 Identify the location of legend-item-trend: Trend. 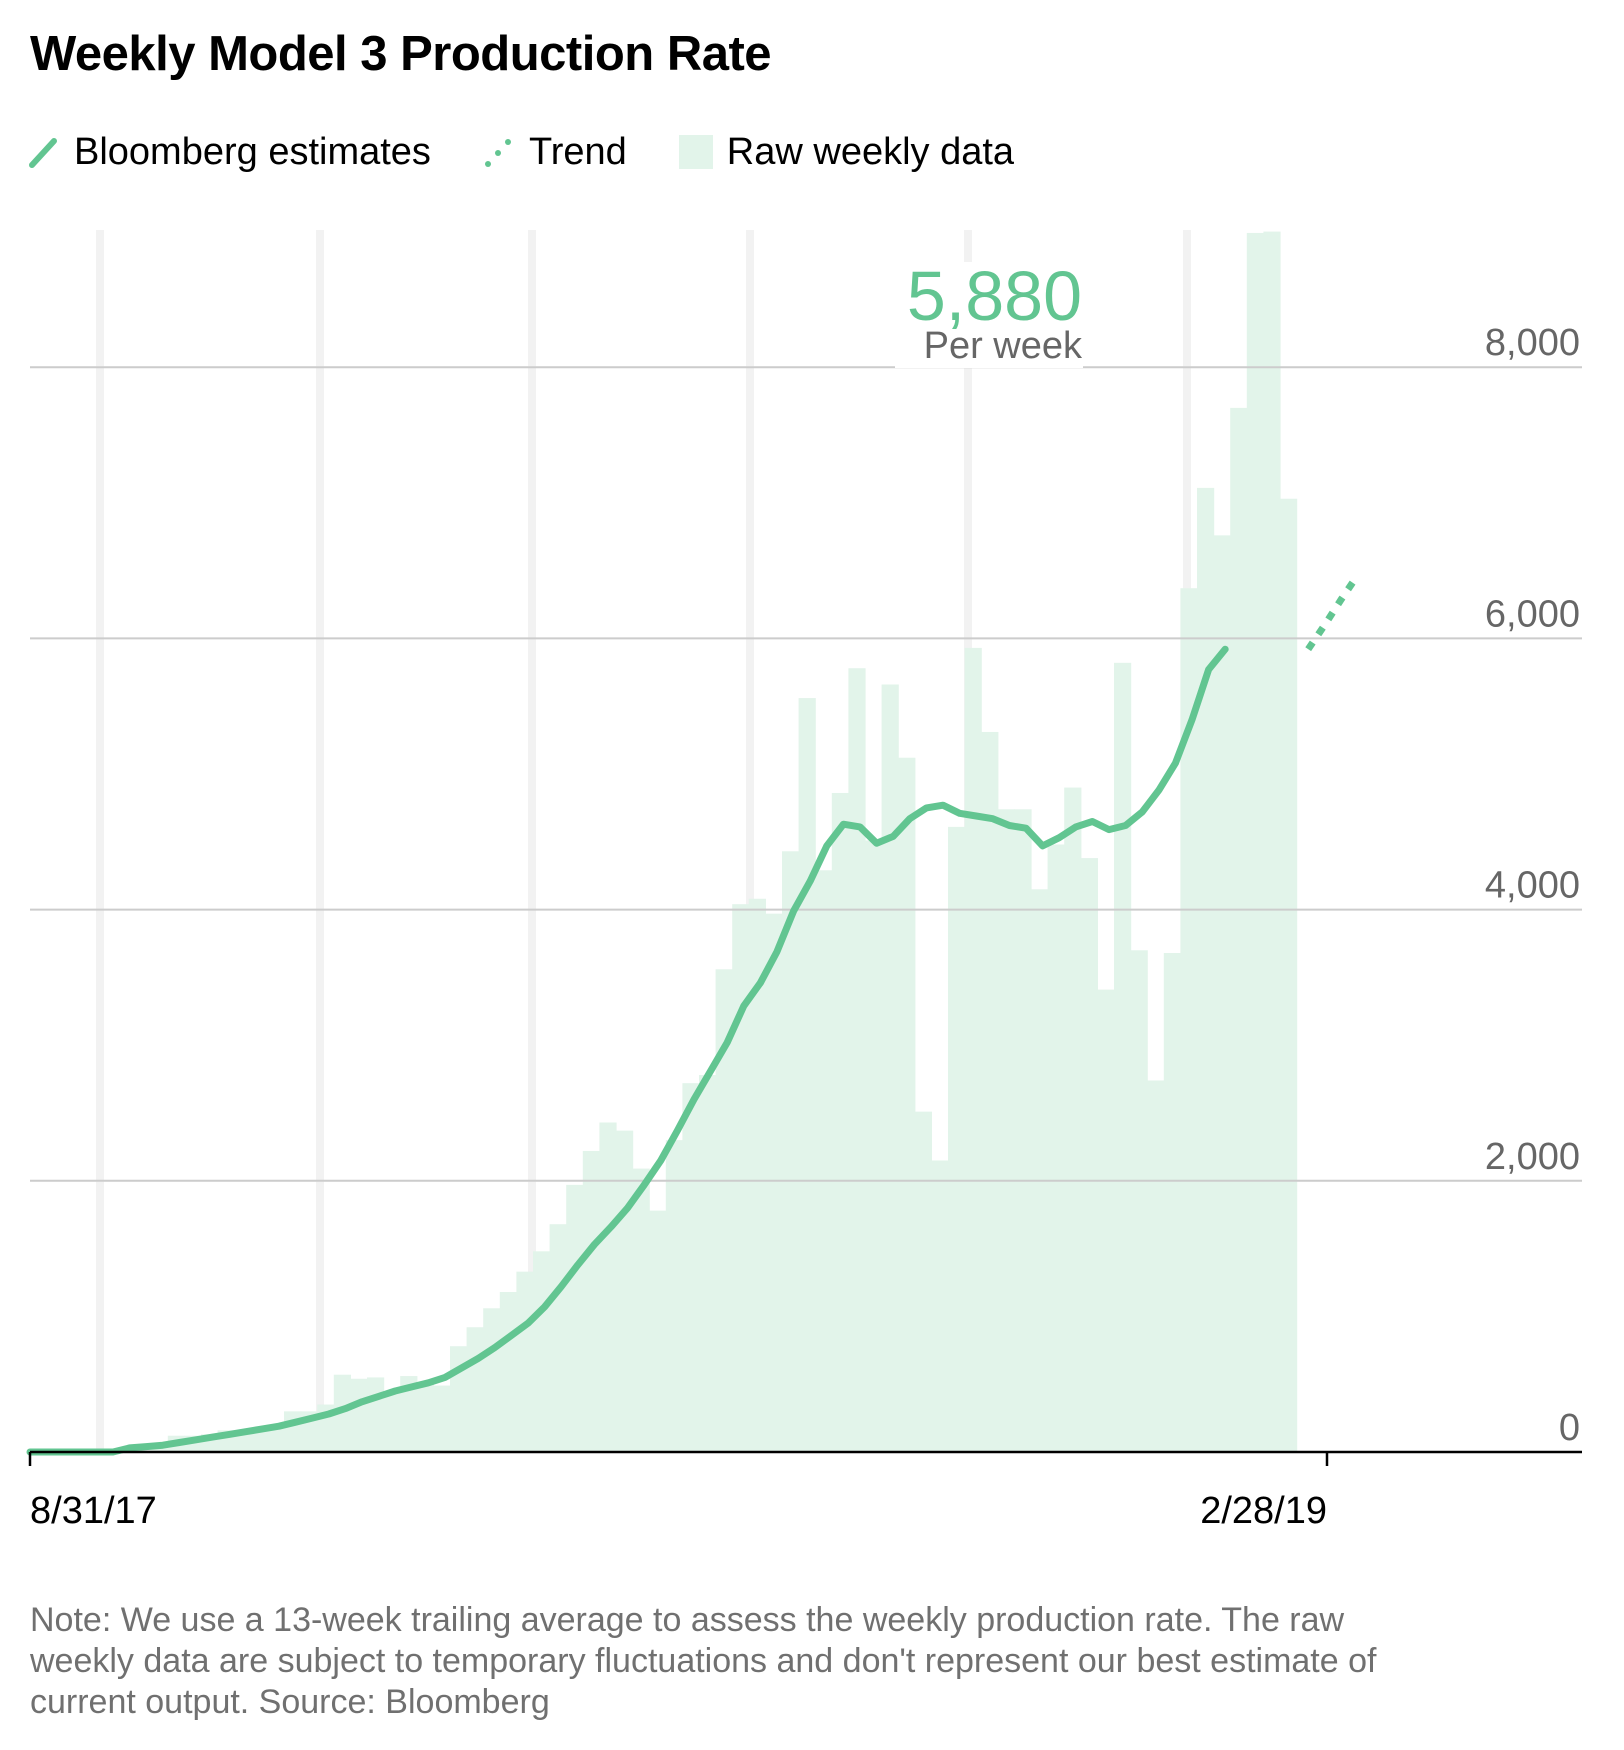
(555, 152).